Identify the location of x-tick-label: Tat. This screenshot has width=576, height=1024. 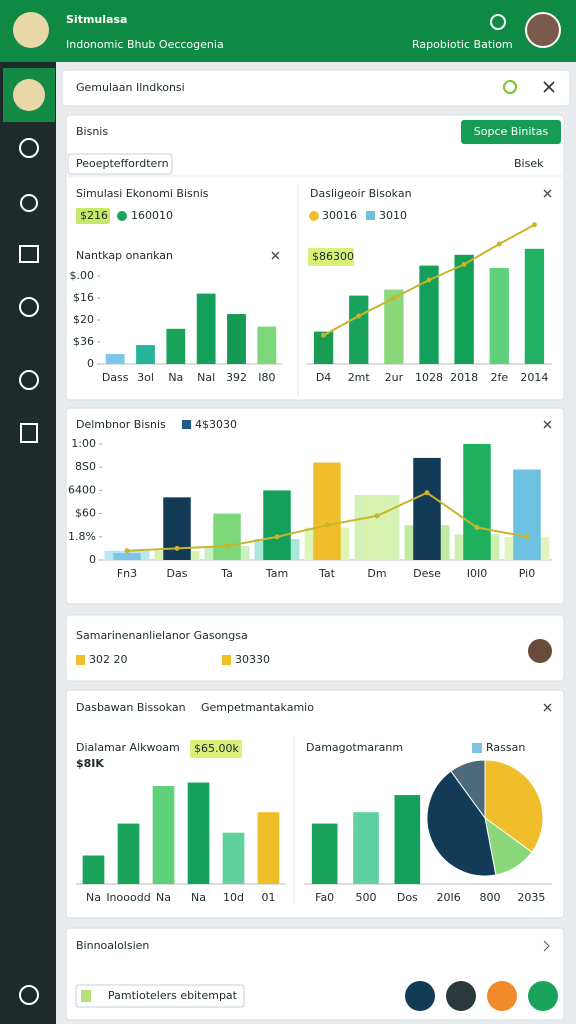
(327, 573).